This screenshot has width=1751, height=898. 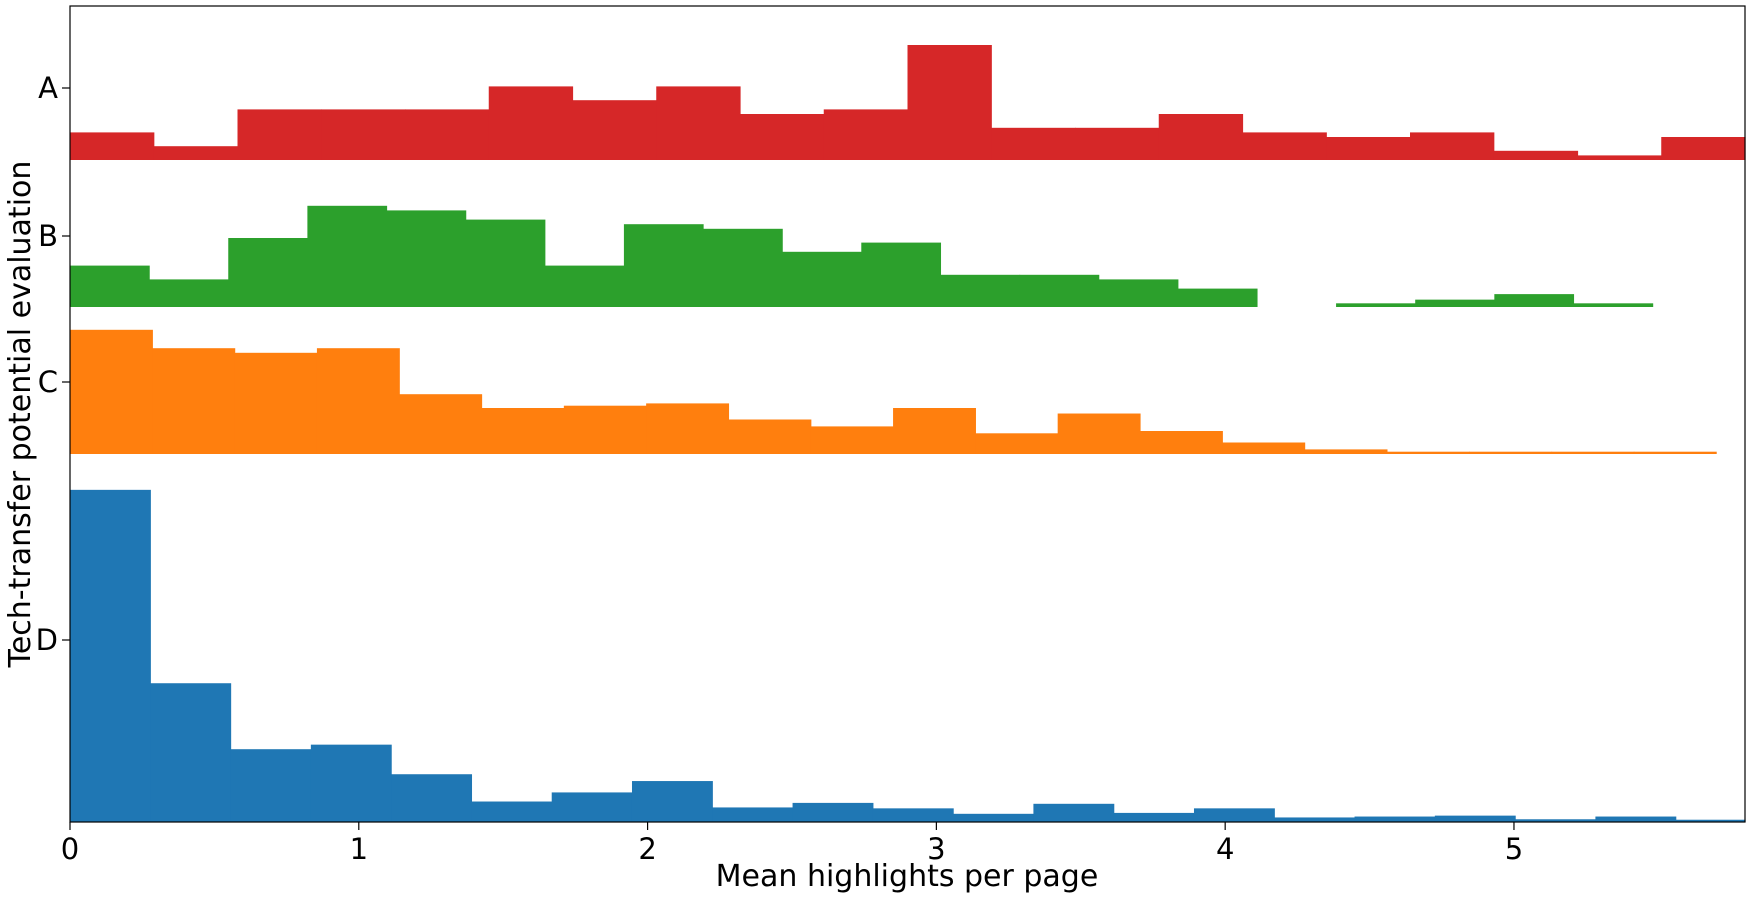 I want to click on x-tick-label-5: 5, so click(x=1514, y=849).